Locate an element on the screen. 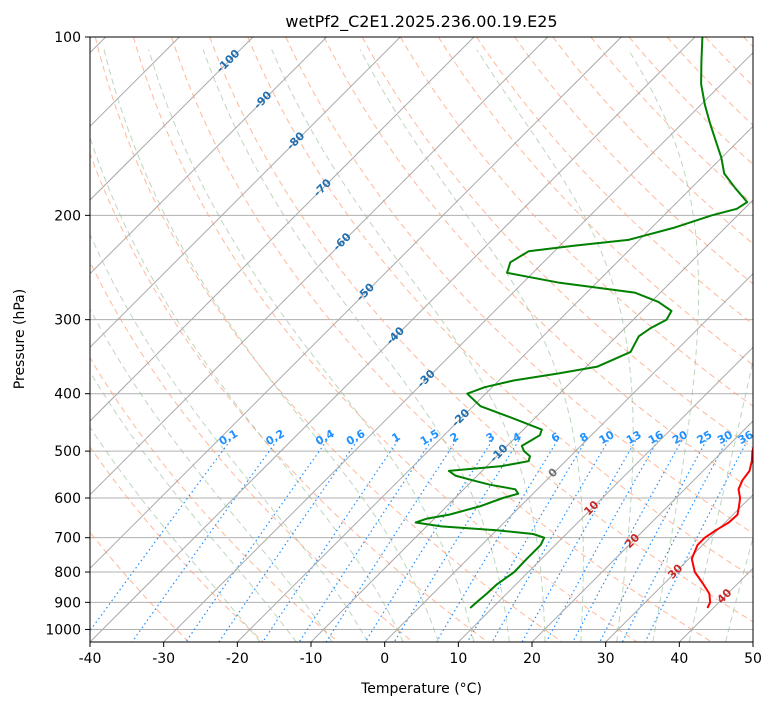 The image size is (775, 708). x-tick-label: -10 is located at coordinates (311, 659).